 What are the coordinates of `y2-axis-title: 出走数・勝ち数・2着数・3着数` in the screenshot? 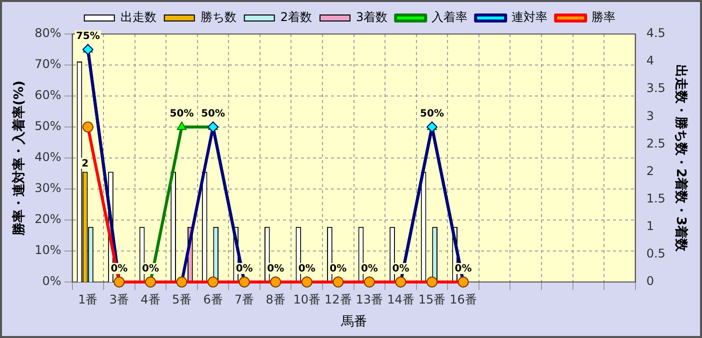 It's located at (680, 158).